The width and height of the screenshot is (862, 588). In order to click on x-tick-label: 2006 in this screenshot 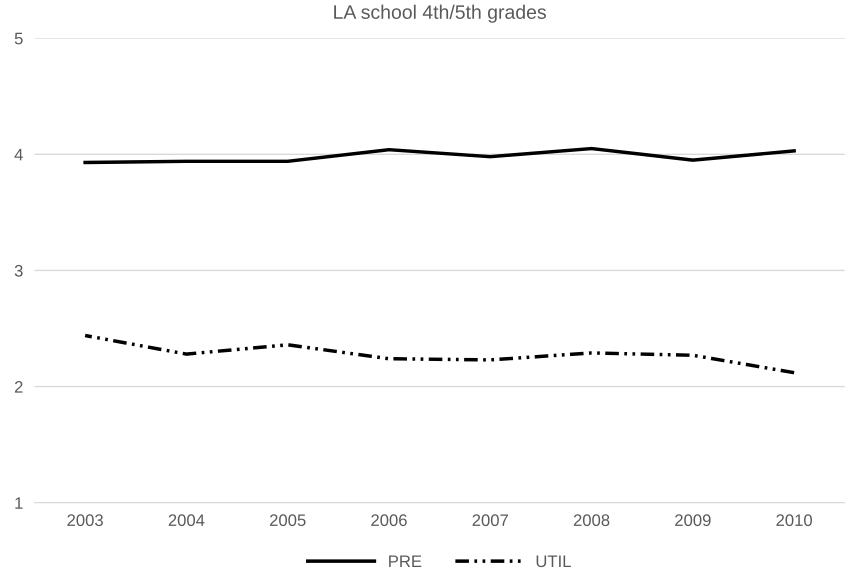, I will do `click(389, 520)`.